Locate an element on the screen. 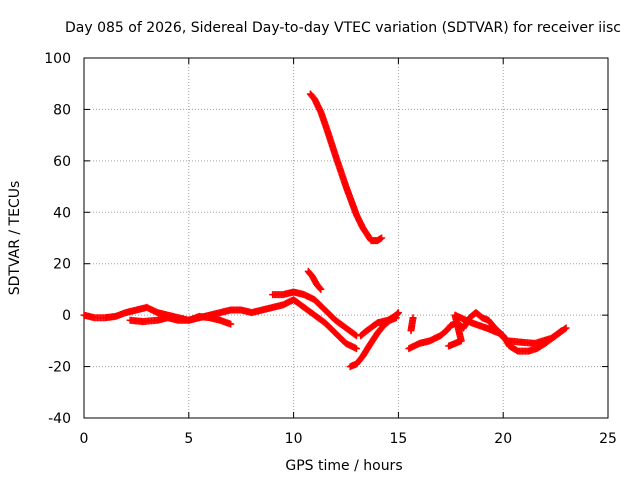 The image size is (640, 480). x-tick-label: 20 is located at coordinates (503, 439).